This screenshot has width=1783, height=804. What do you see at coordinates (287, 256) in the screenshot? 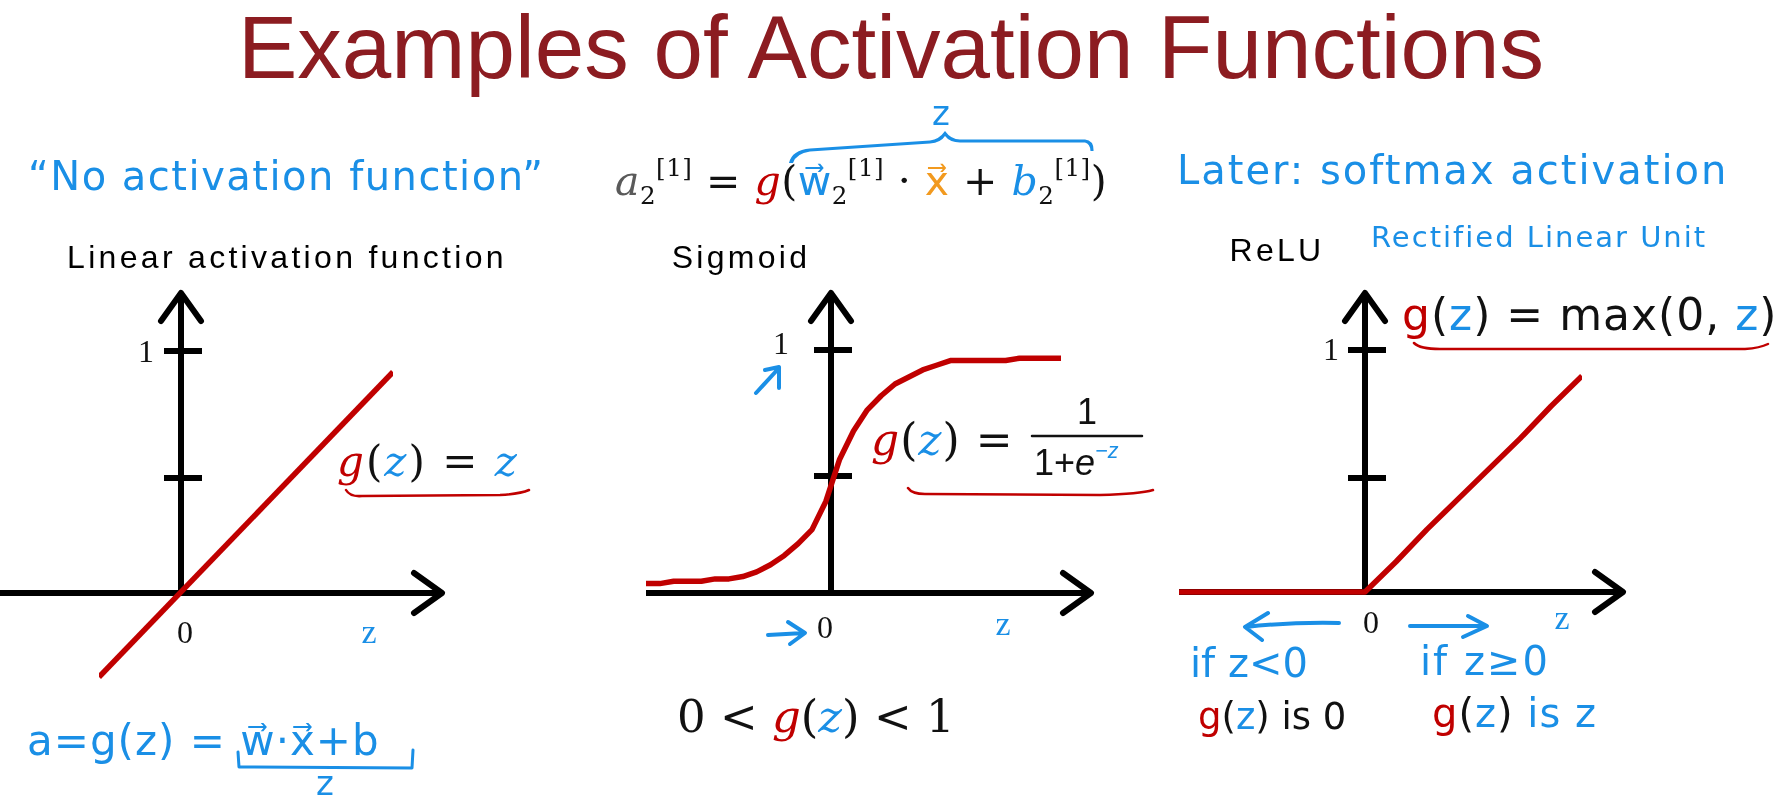
I see `chart-title: Linear activation function` at bounding box center [287, 256].